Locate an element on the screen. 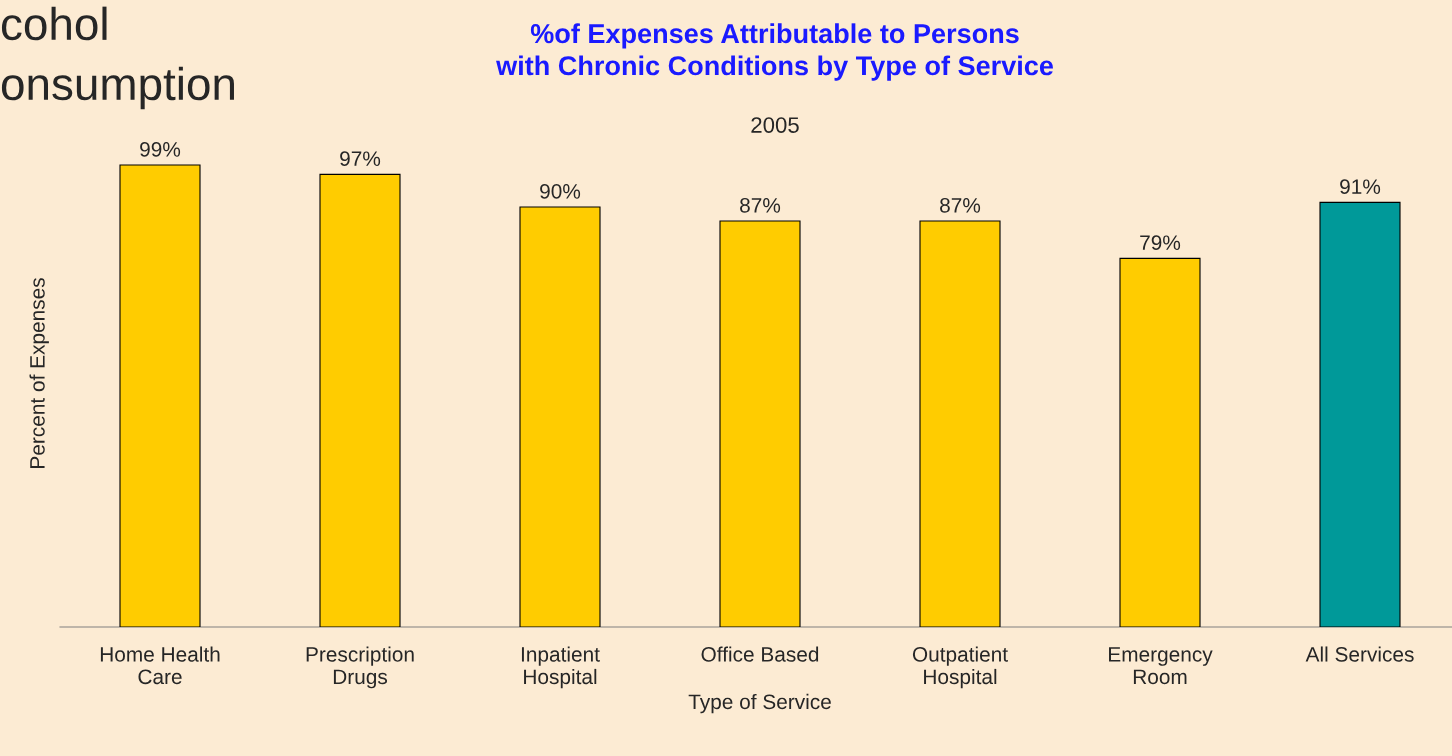 Image resolution: width=1452 pixels, height=756 pixels. x-tick-label: All Services is located at coordinates (1359, 654).